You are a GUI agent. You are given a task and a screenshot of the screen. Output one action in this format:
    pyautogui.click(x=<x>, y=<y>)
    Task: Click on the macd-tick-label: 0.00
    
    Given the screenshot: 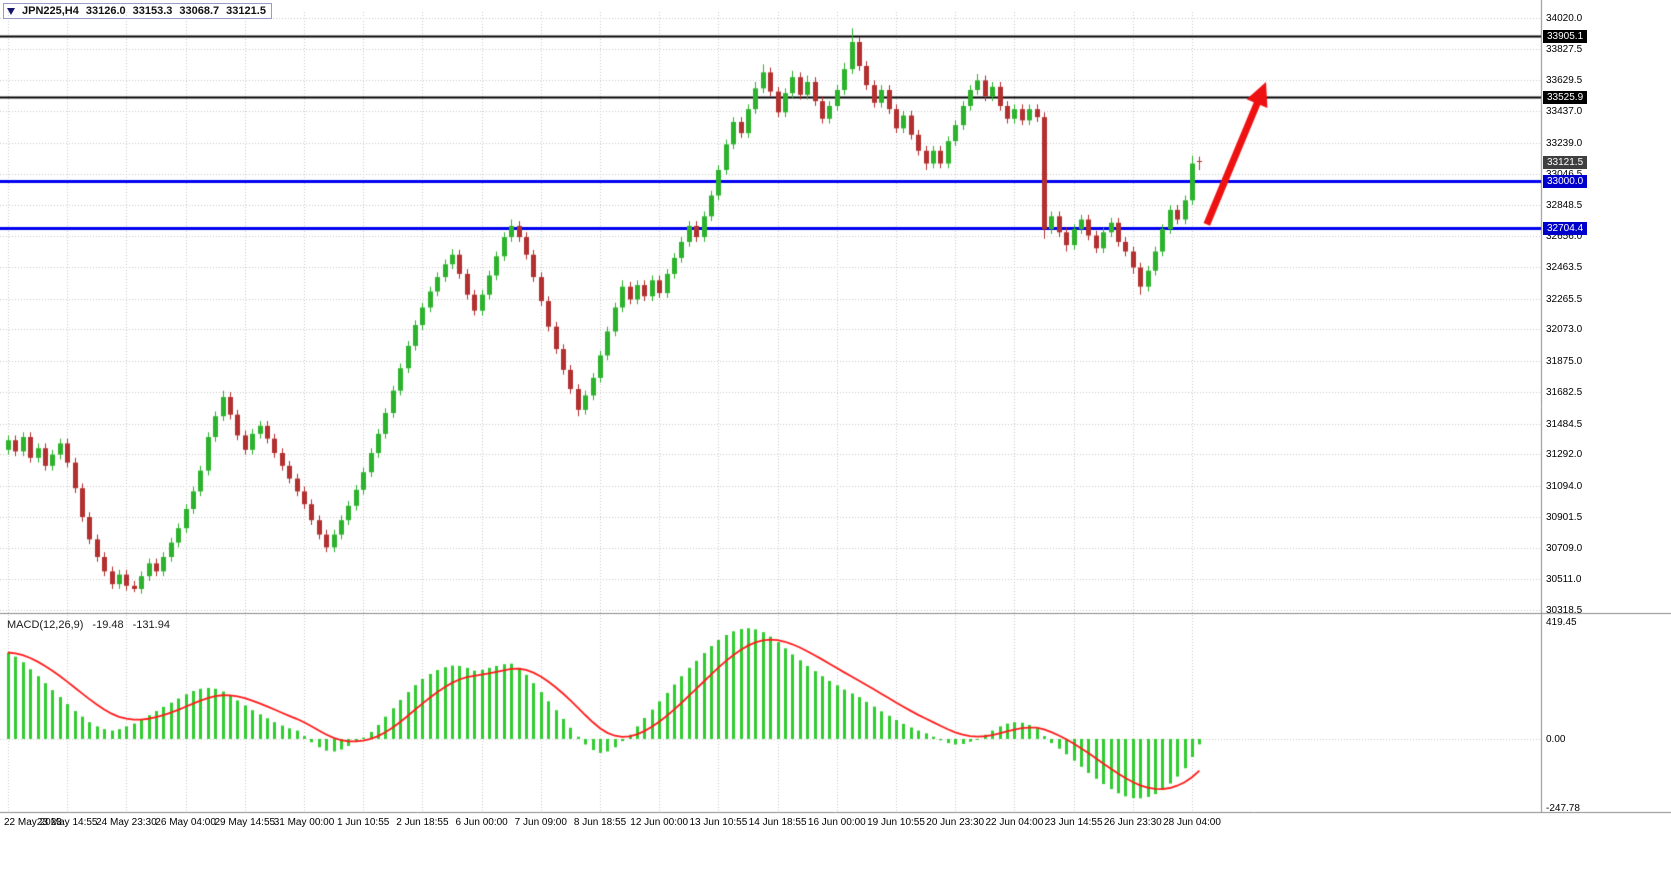 What is the action you would take?
    pyautogui.click(x=1556, y=739)
    